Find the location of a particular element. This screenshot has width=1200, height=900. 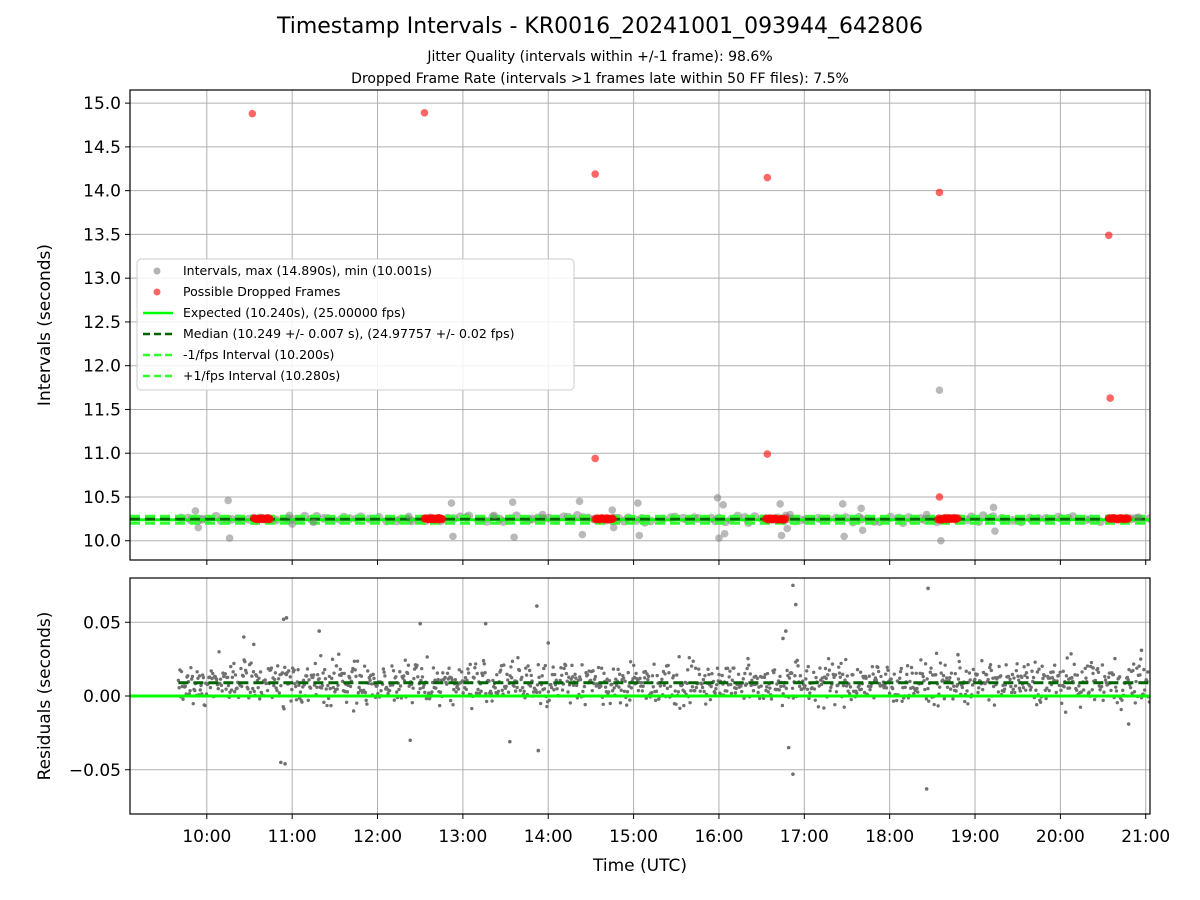

legend-marker is located at coordinates (157, 292).